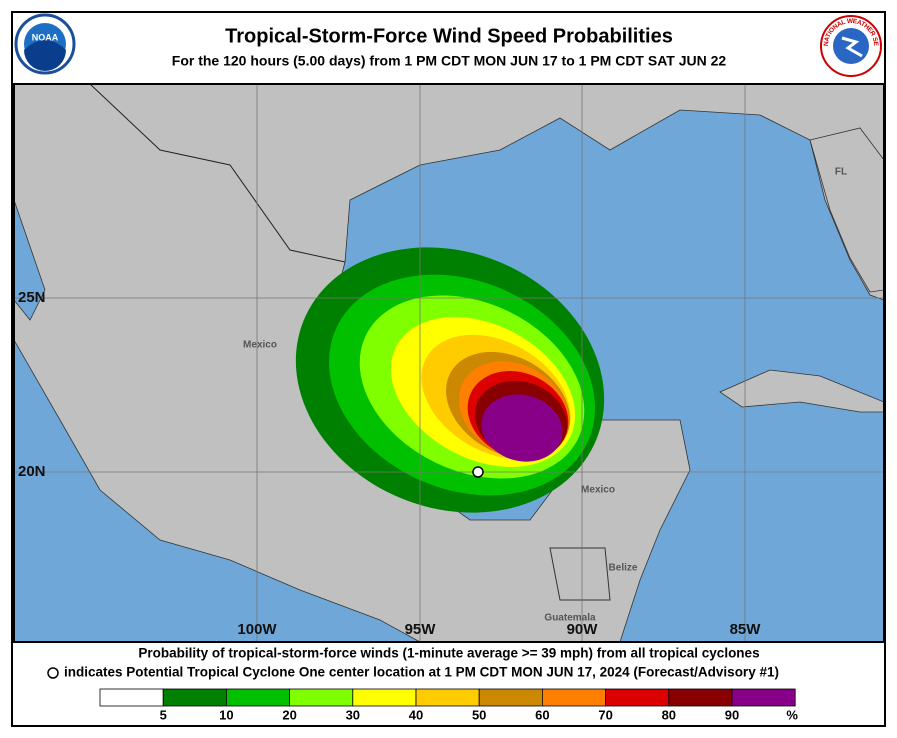  Describe the element at coordinates (583, 629) in the screenshot. I see `lon-label: 90W` at that location.